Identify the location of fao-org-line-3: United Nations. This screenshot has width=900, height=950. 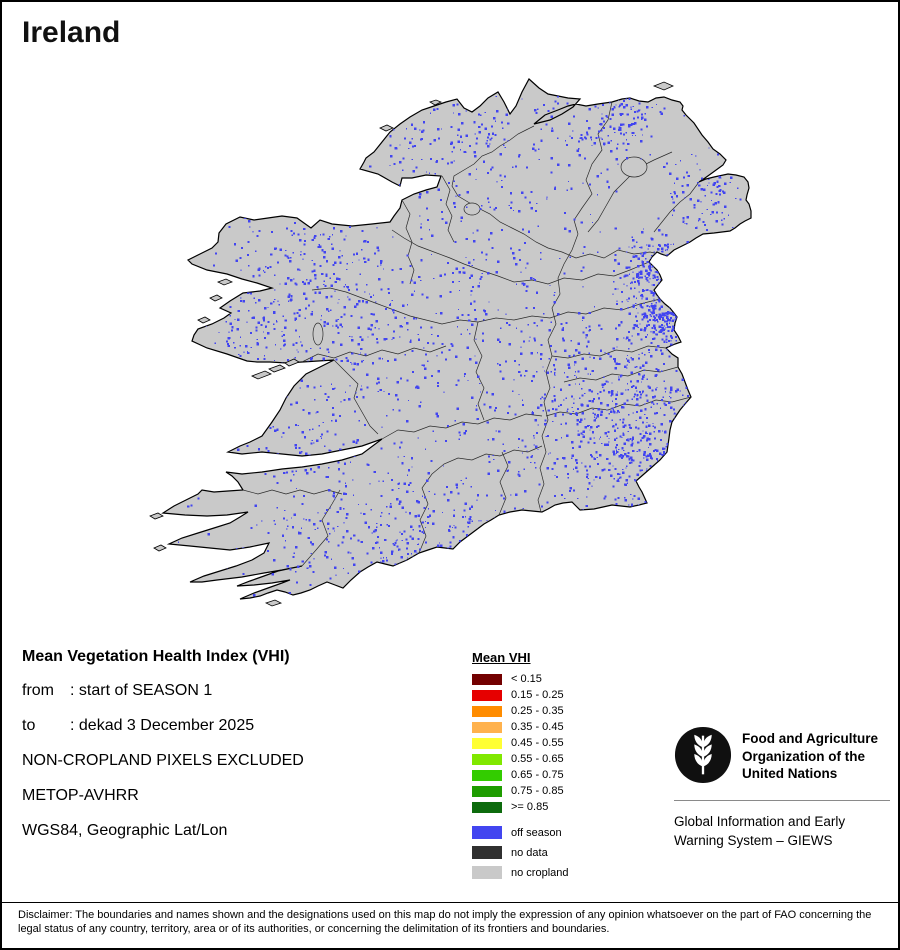
(790, 773).